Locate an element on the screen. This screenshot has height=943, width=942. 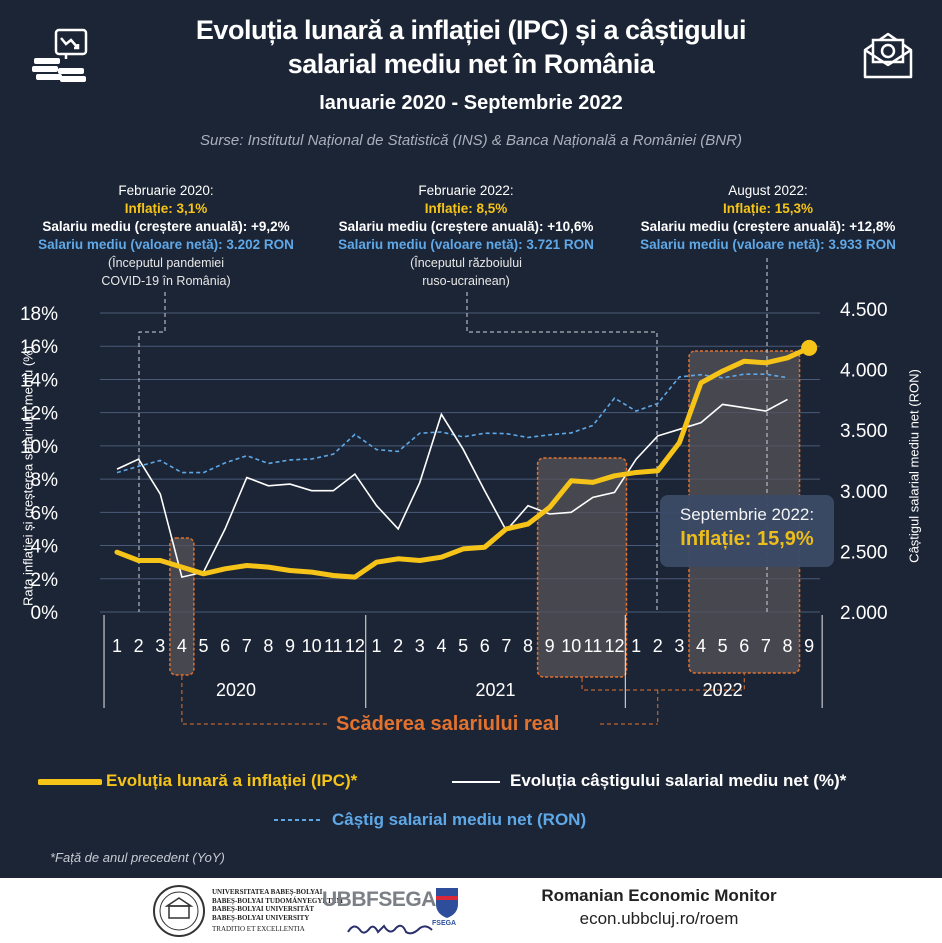
annotation-note: ruso-ucrainean) is located at coordinates (466, 281).